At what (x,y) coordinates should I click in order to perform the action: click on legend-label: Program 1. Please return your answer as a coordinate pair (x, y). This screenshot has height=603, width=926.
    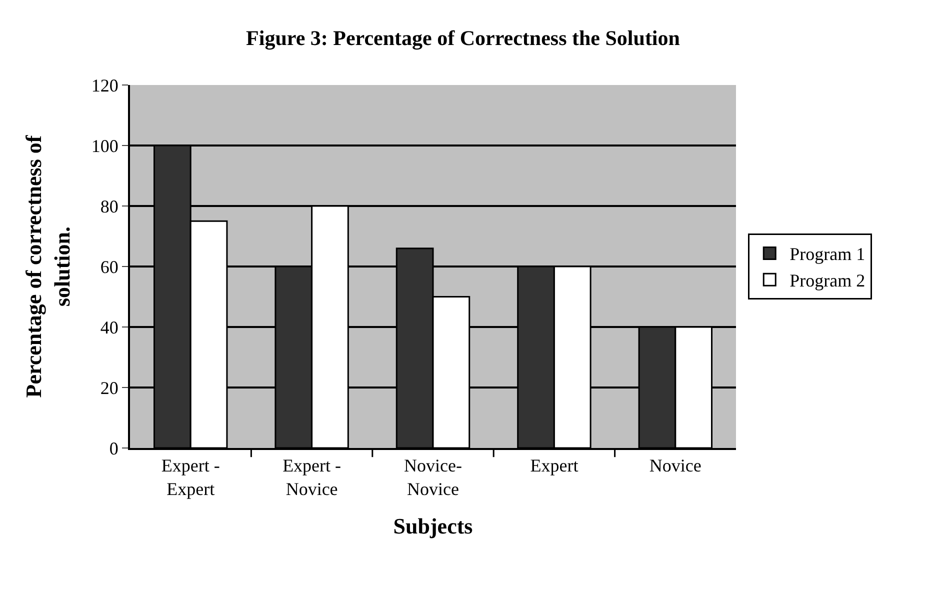
    Looking at the image, I should click on (828, 254).